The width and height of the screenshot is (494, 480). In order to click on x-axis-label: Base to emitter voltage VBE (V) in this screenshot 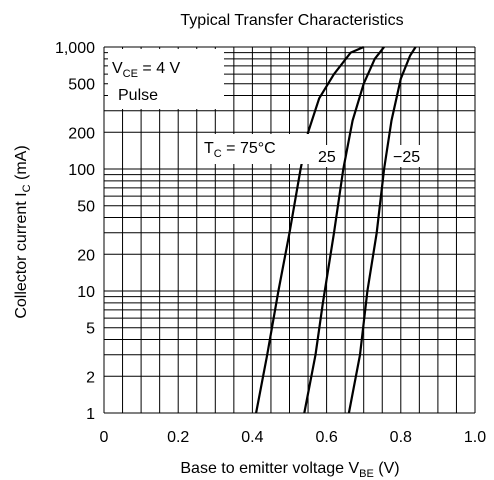, I will do `click(289, 470)`.